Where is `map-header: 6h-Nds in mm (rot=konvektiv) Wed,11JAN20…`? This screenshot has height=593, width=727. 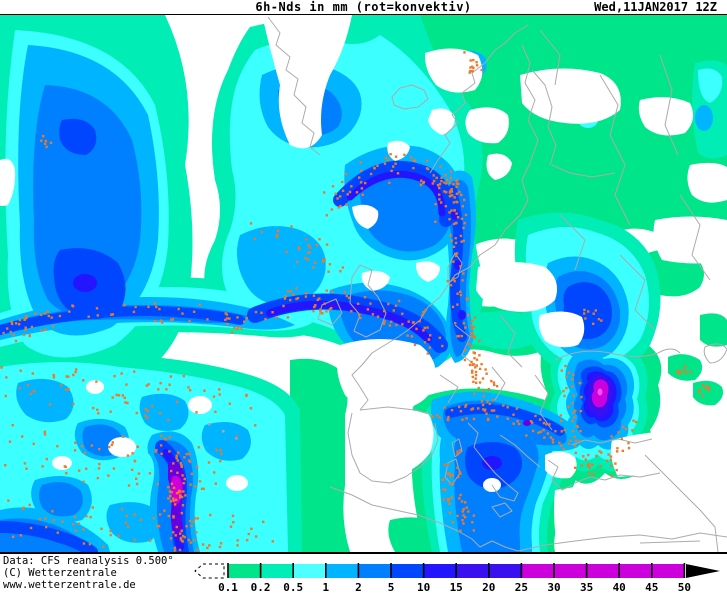
map-header: 6h-Nds in mm (rot=konvektiv) Wed,11JAN20… is located at coordinates (363, 7).